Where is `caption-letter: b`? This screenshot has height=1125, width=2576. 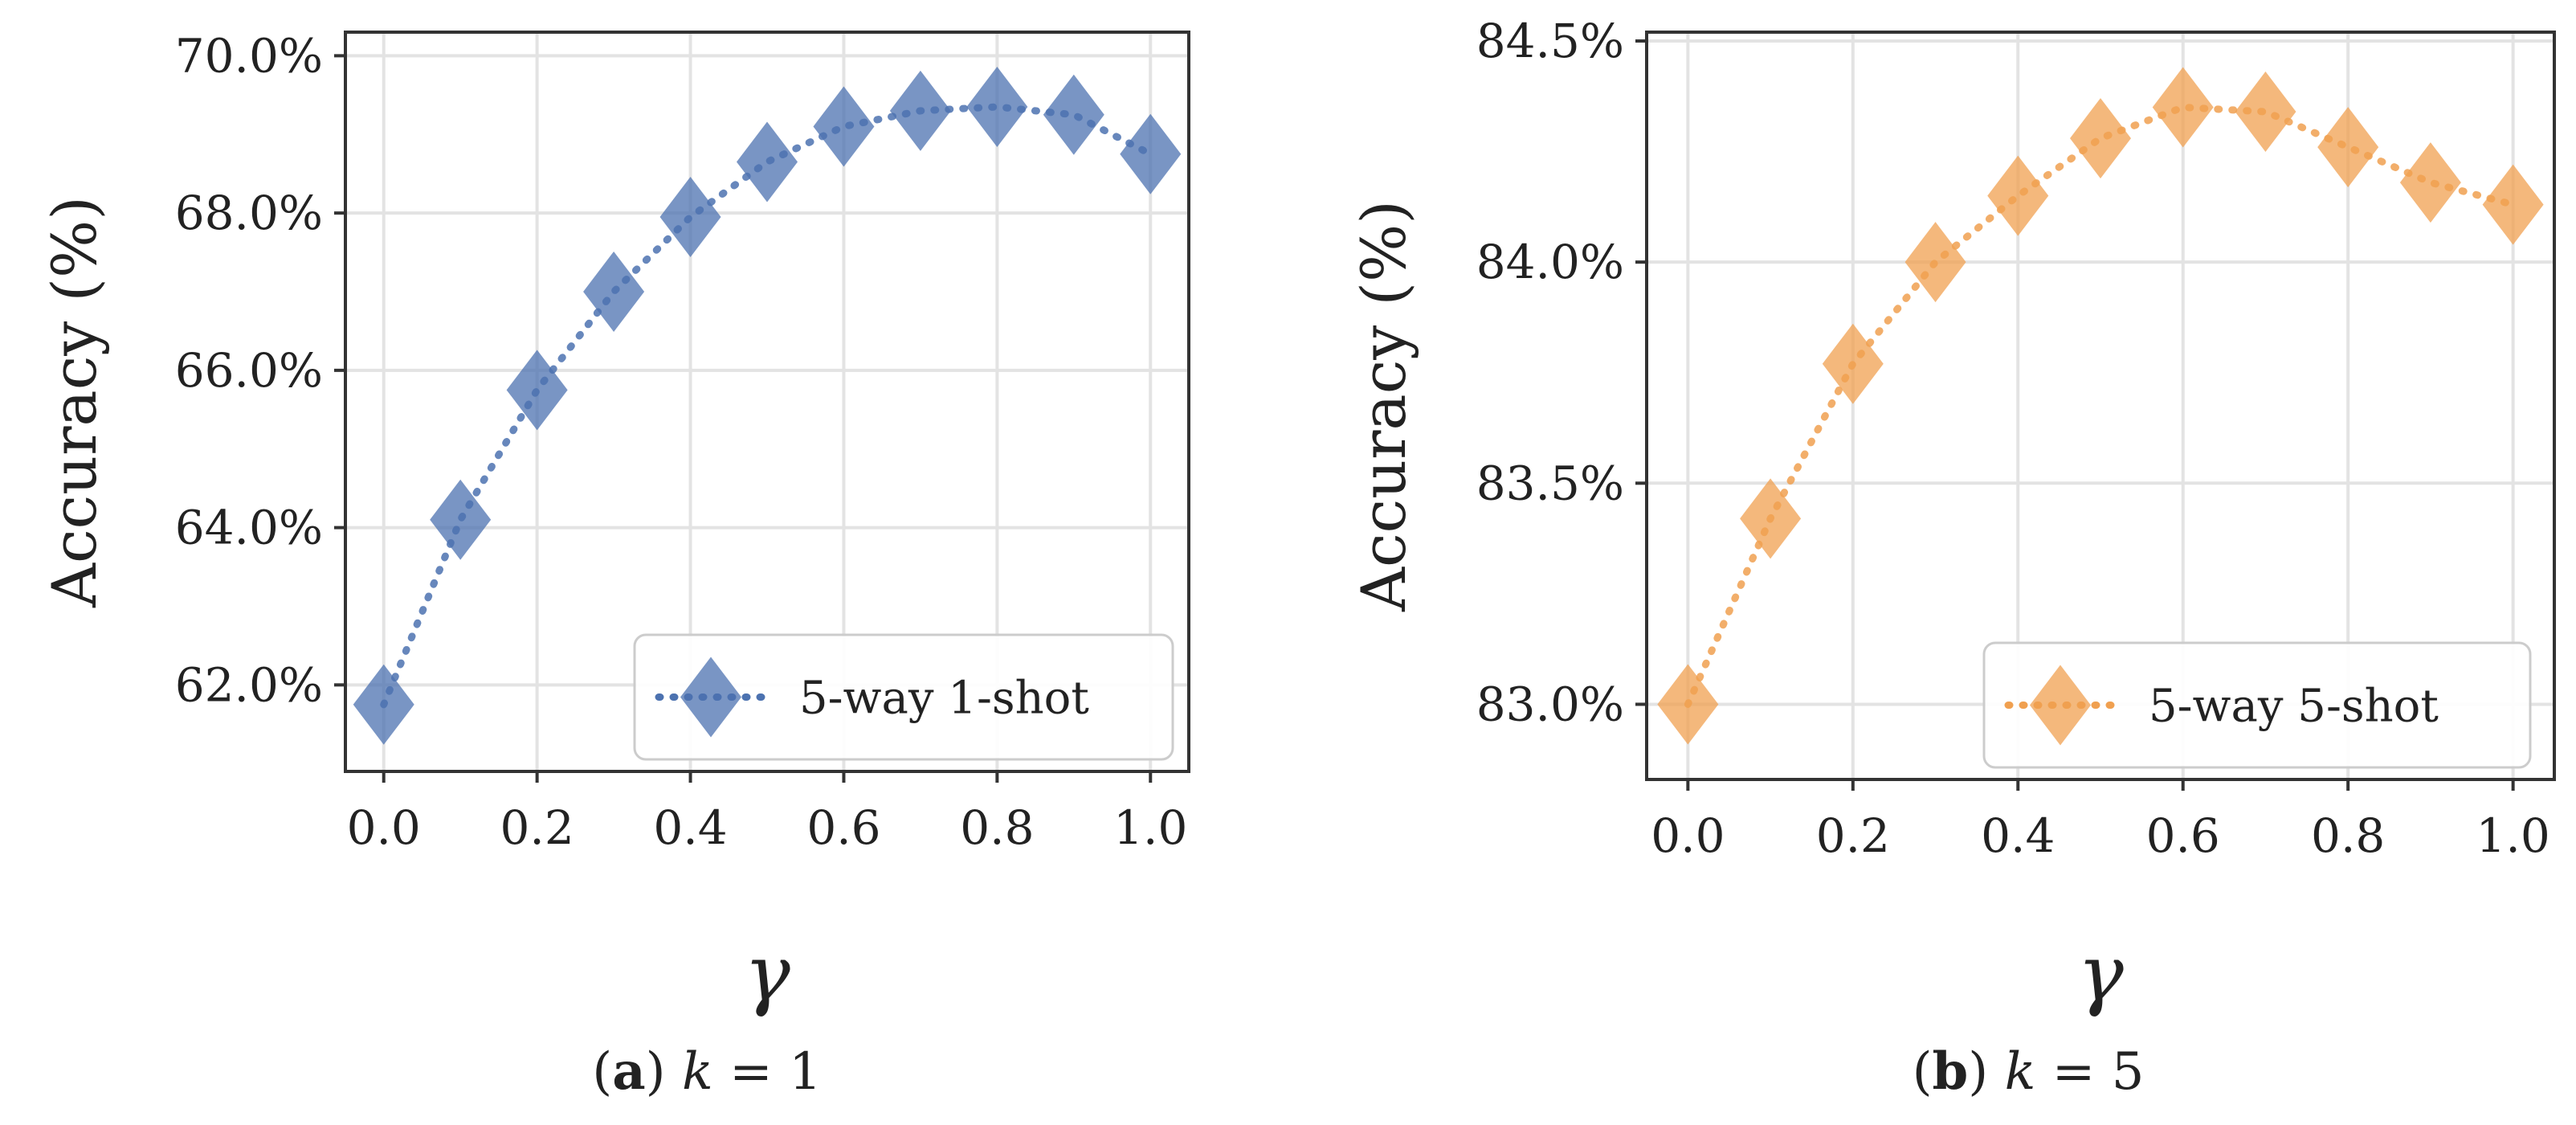 caption-letter: b is located at coordinates (1951, 1071).